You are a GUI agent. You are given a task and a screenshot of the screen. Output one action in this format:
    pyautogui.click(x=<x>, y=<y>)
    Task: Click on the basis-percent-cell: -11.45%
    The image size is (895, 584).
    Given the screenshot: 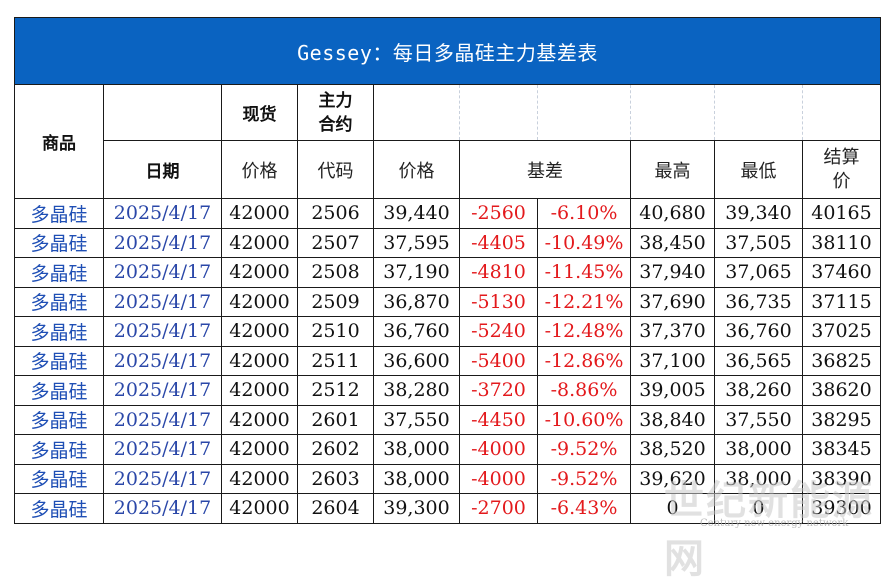 What is the action you would take?
    pyautogui.click(x=584, y=272)
    